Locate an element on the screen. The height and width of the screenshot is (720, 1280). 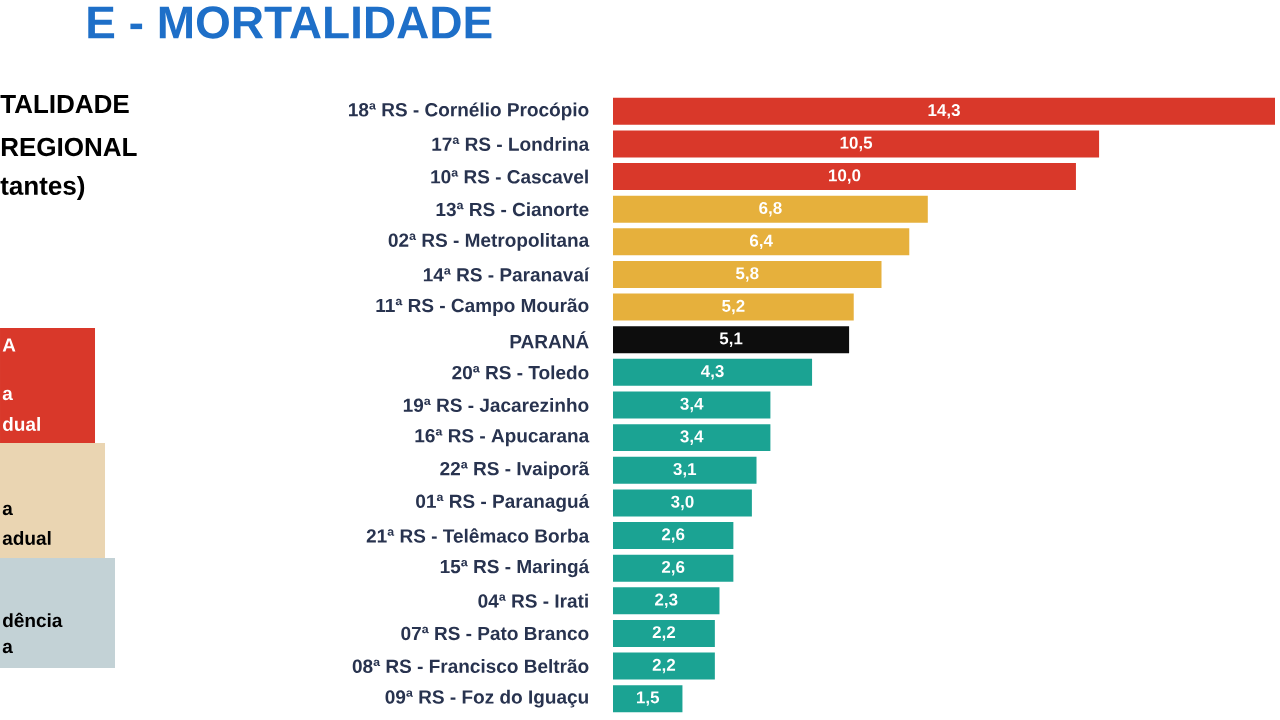
y-tick-label: 10ª RS - Cascavel is located at coordinates (509, 176).